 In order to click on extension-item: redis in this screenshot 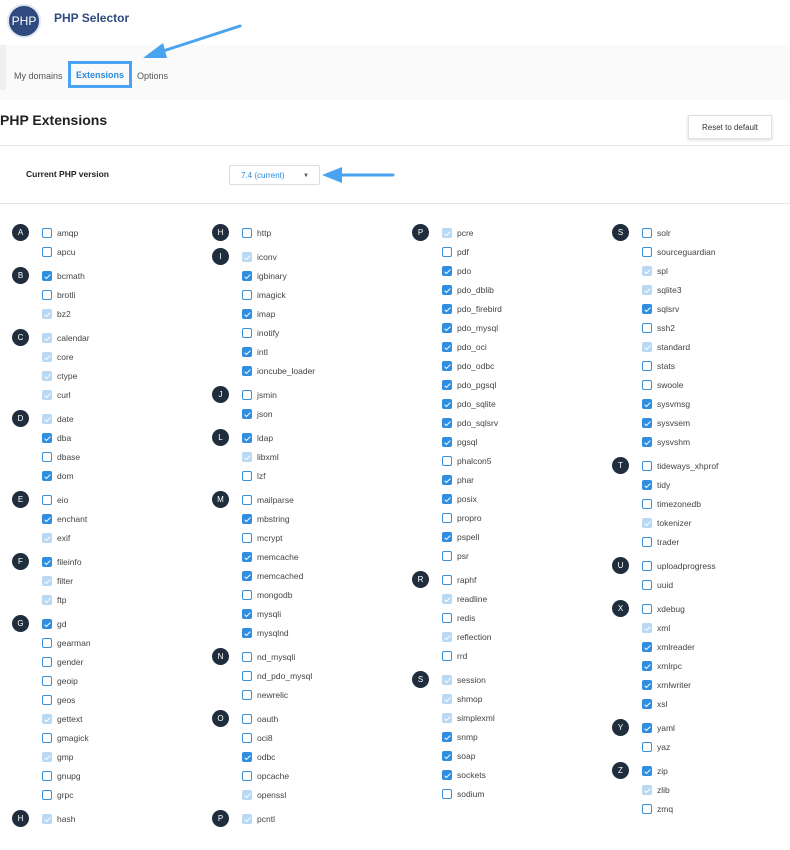, I will do `click(495, 617)`.